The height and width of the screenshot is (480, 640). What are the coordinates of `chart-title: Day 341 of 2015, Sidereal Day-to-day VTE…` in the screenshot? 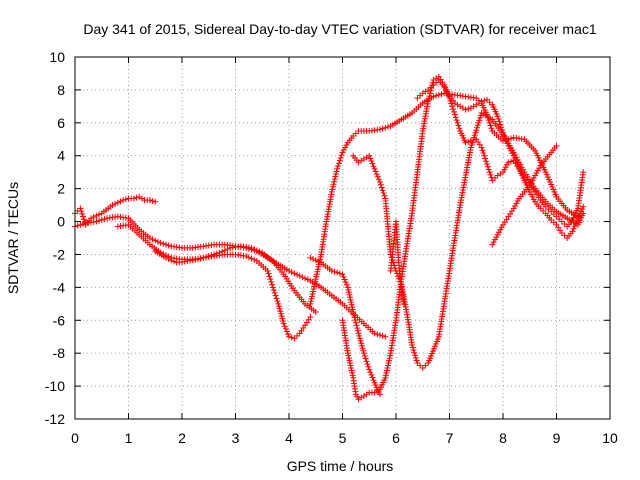 It's located at (339, 29).